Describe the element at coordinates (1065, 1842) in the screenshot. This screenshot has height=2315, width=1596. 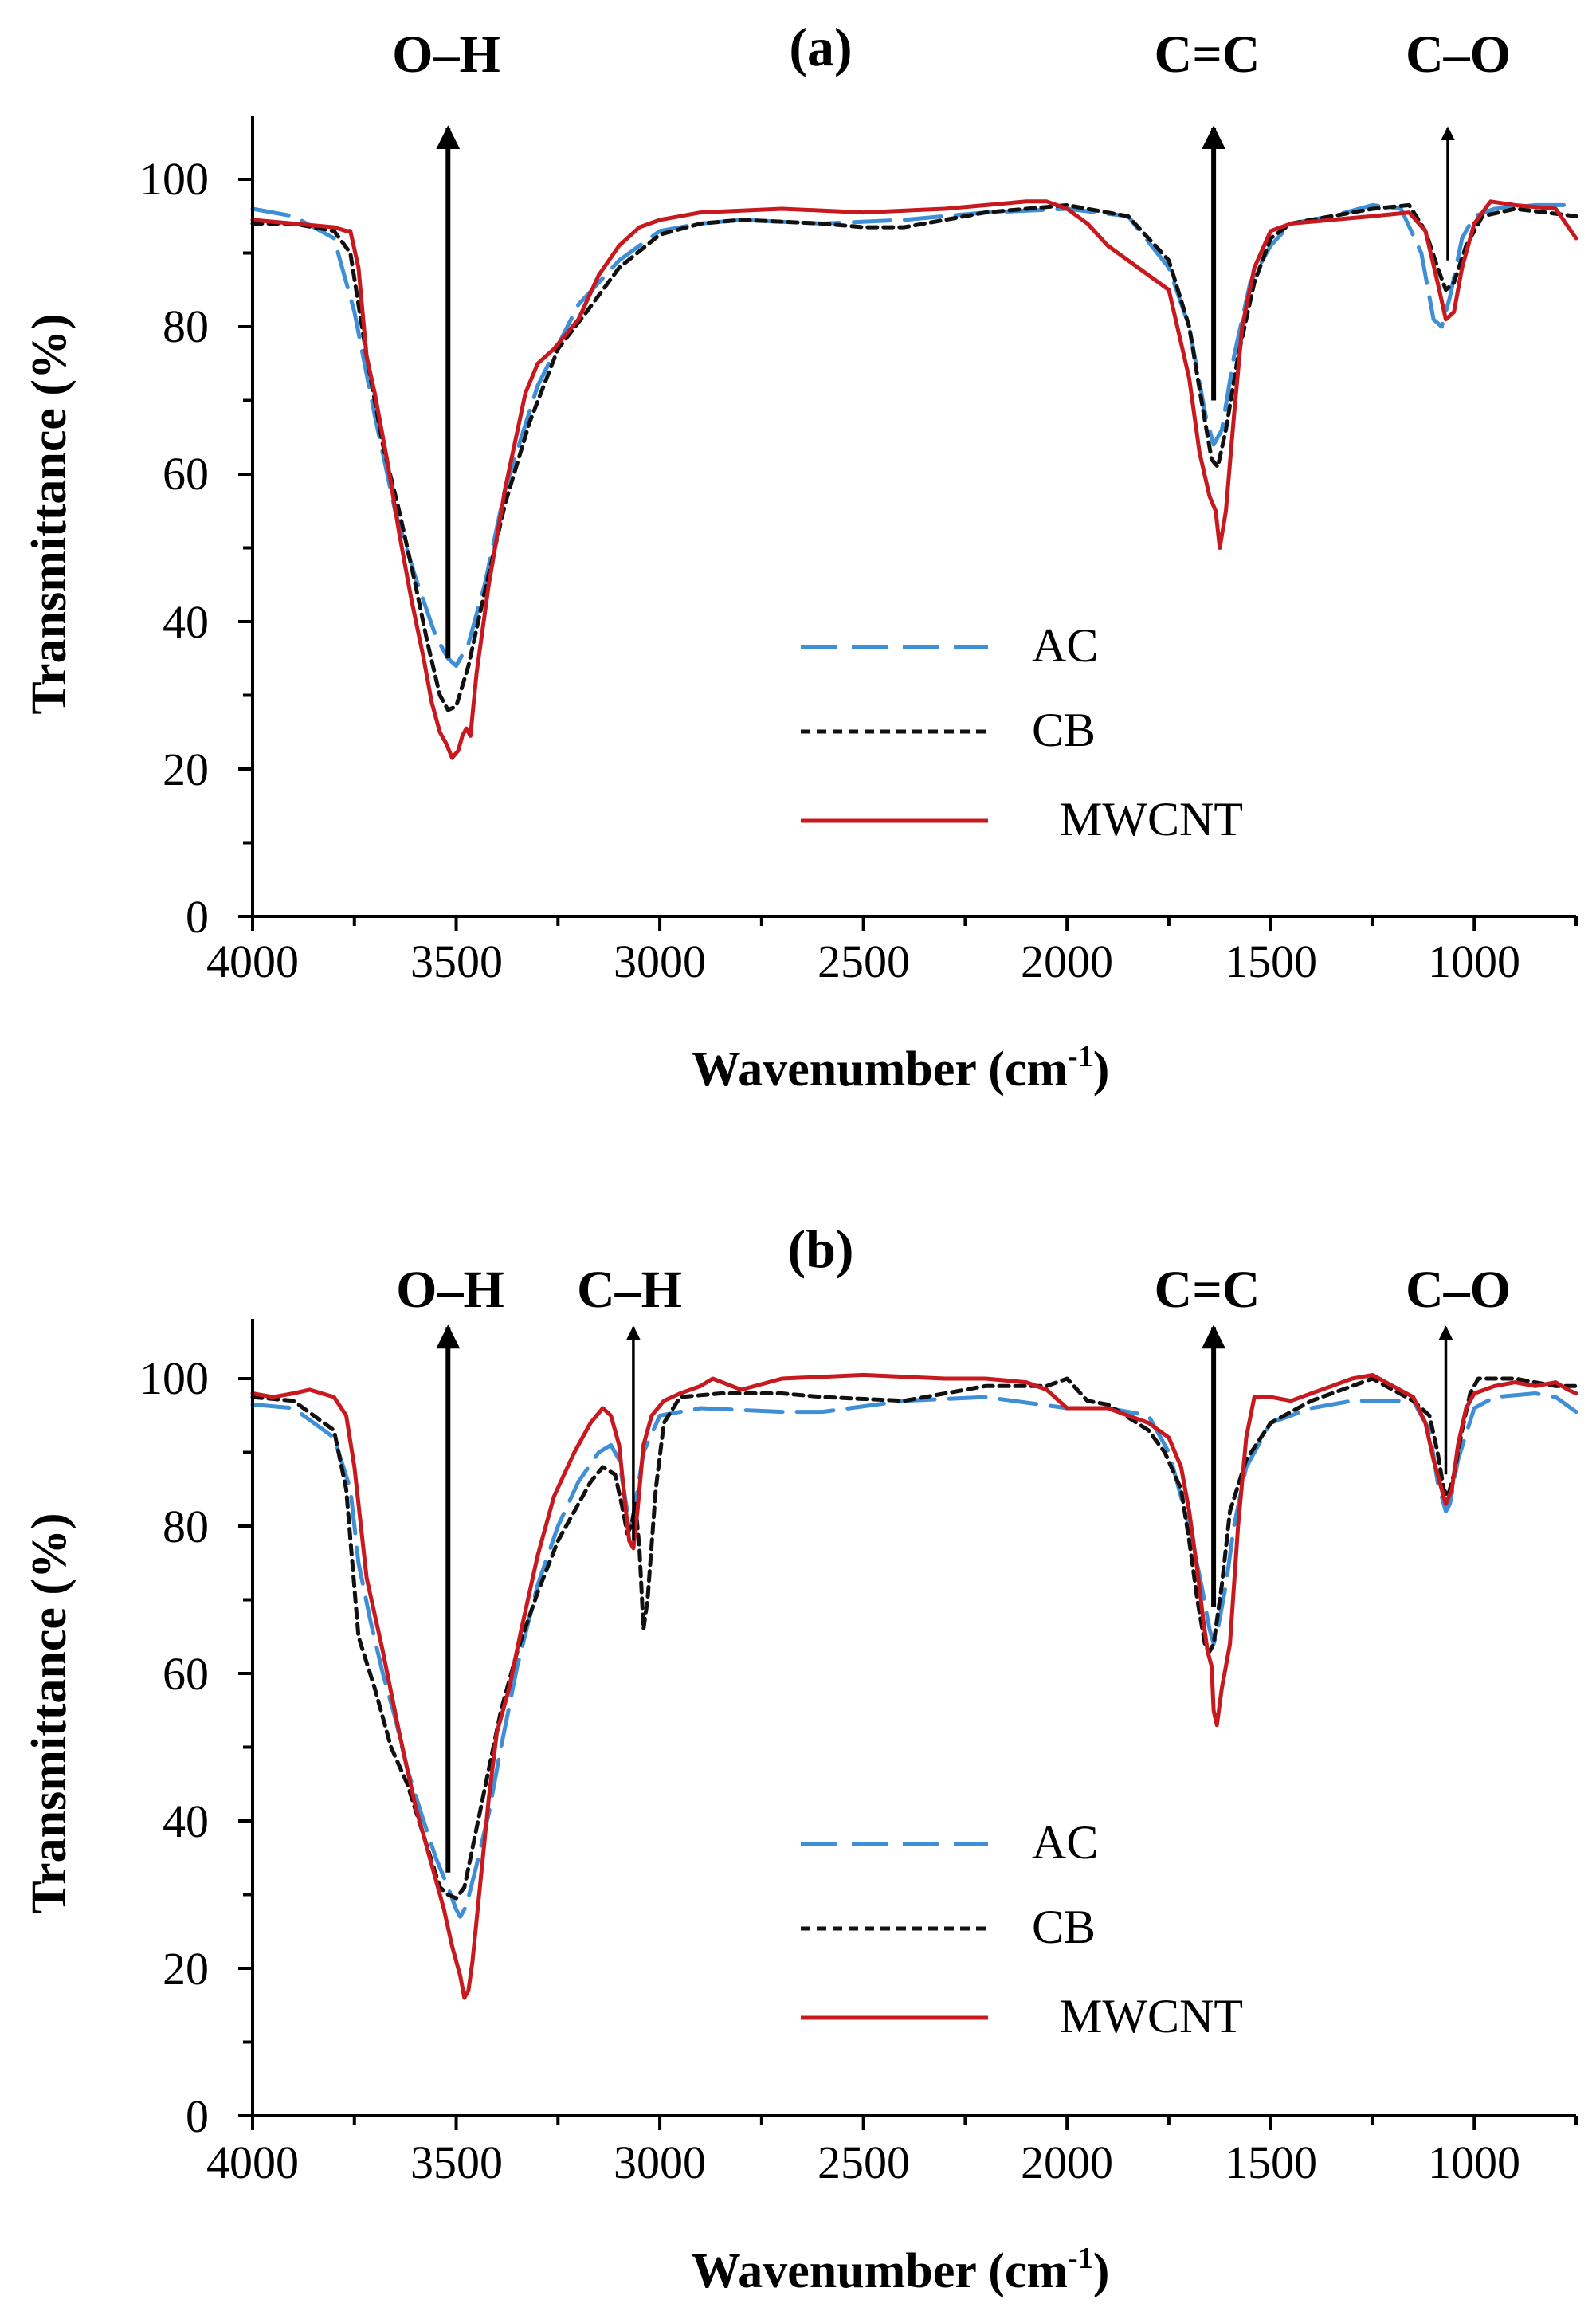
I see `legend-label-b-ac: AC` at that location.